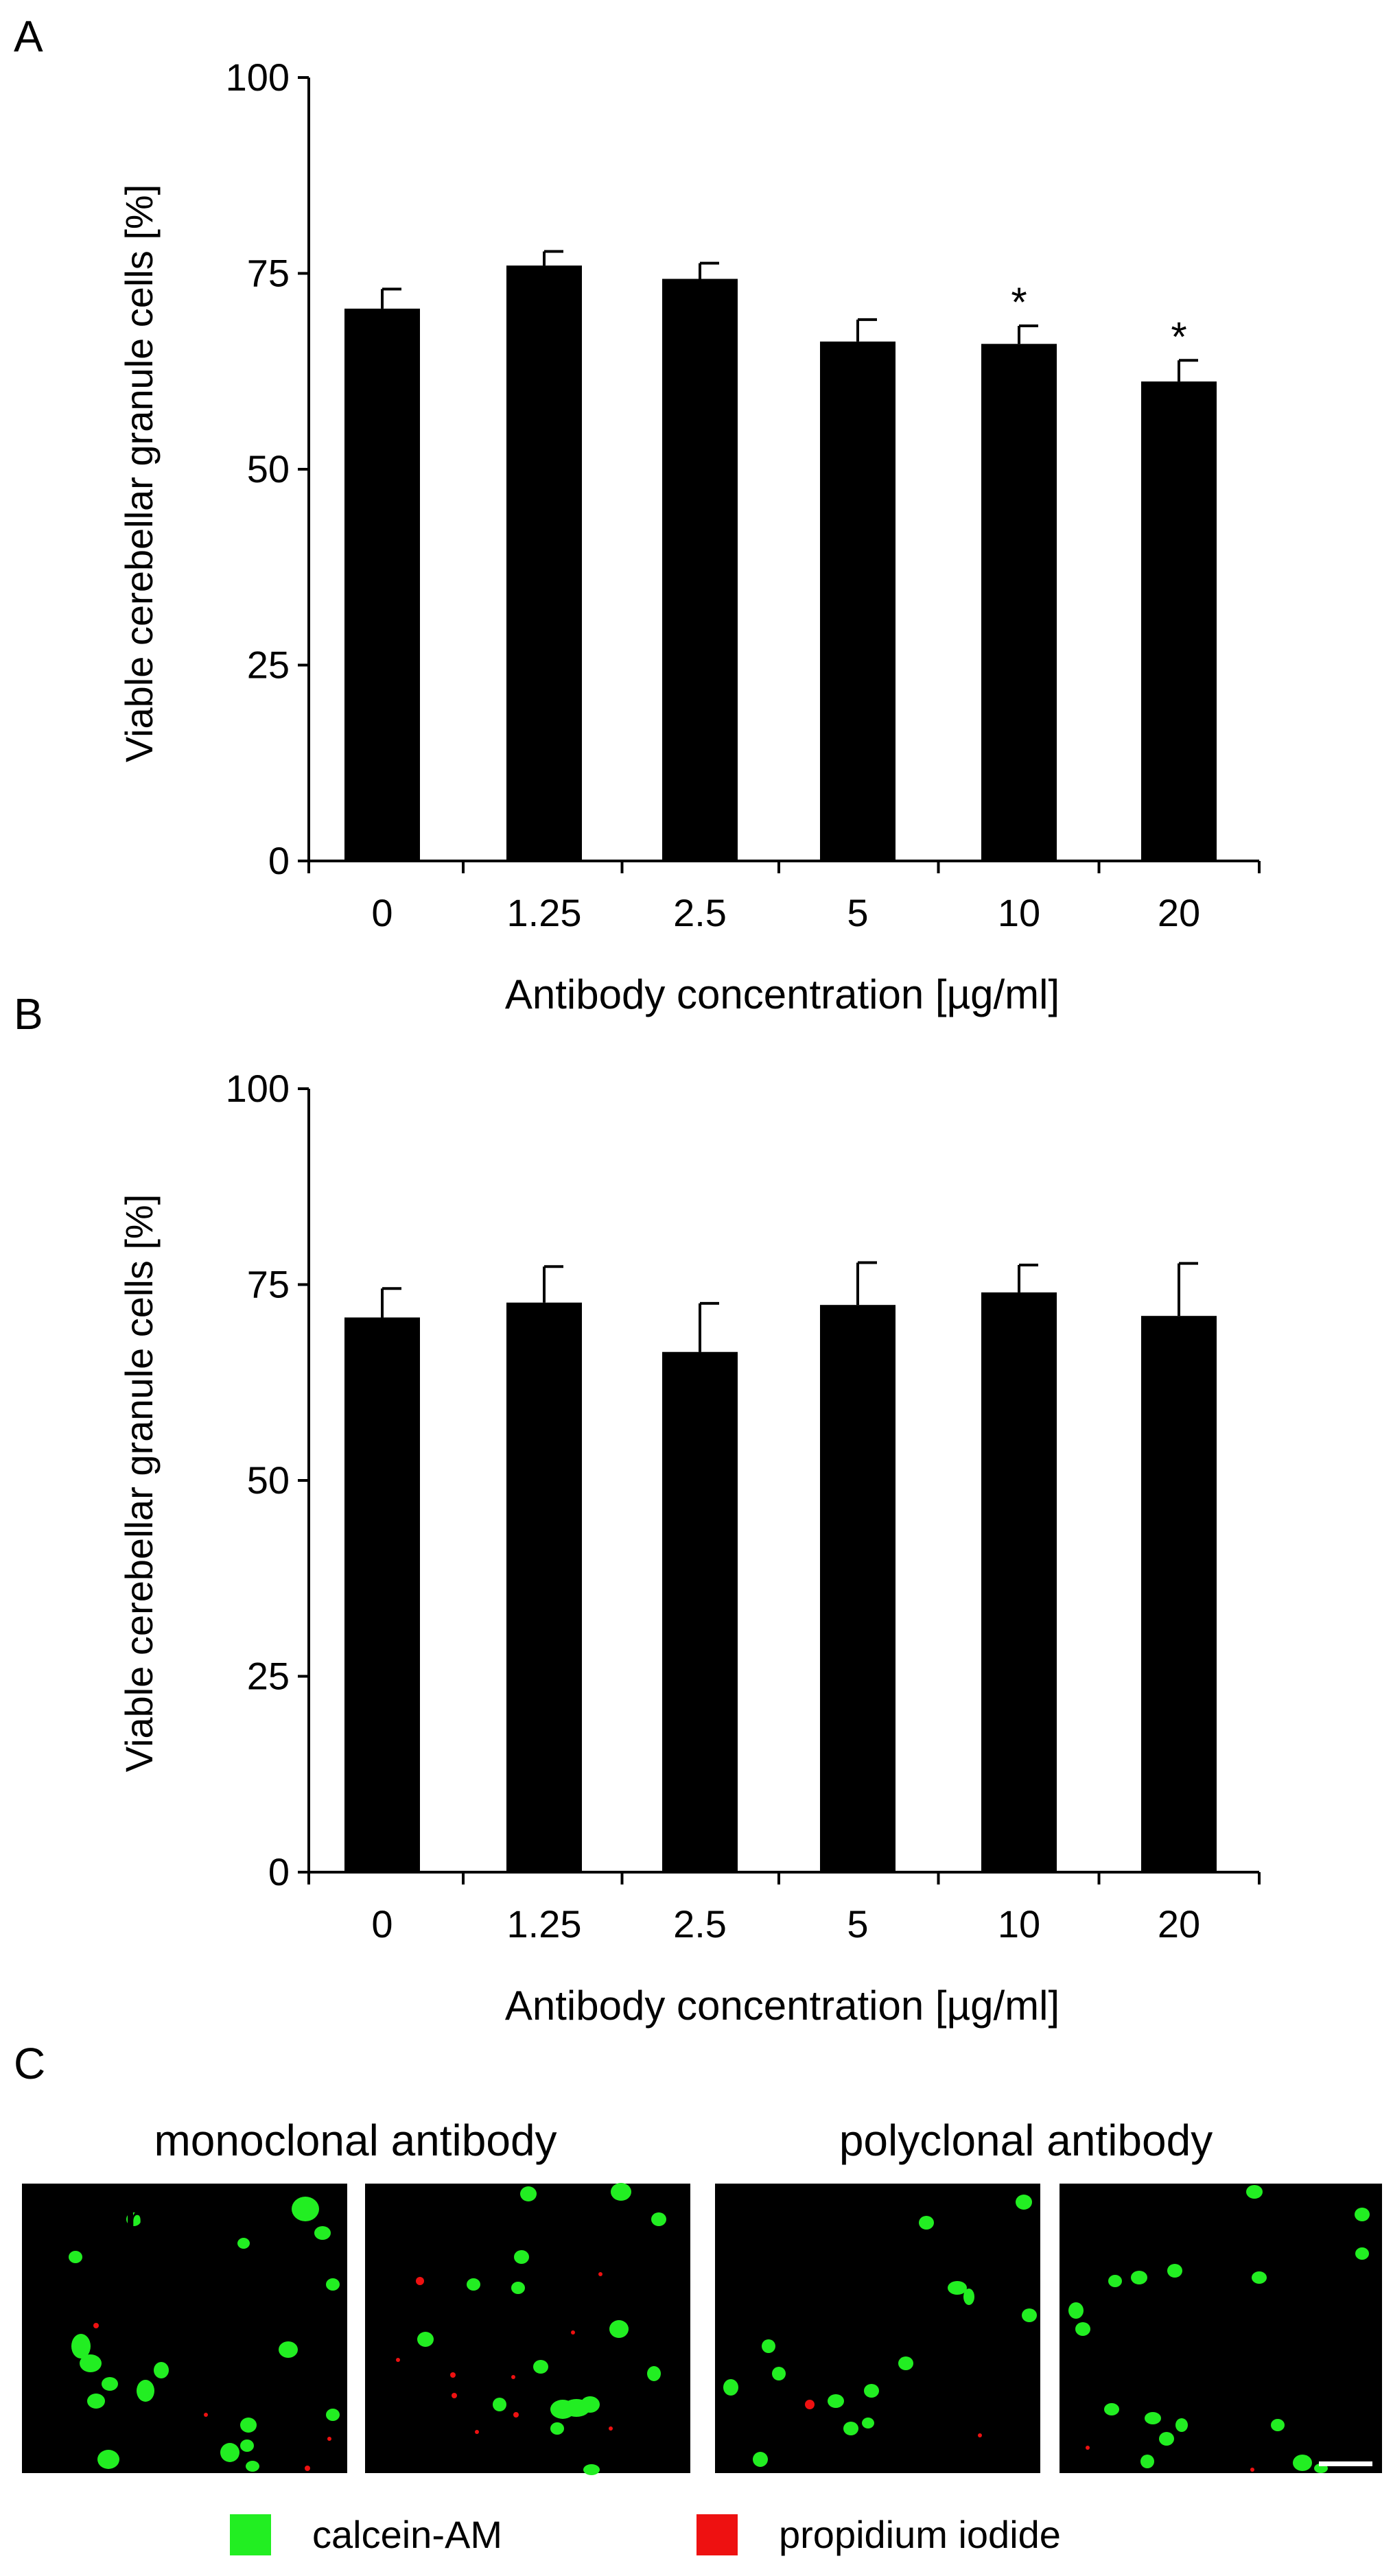 This screenshot has width=1393, height=2576. Describe the element at coordinates (878, 2328) in the screenshot. I see `micrograph-poly-0: 0 µg/ml` at that location.